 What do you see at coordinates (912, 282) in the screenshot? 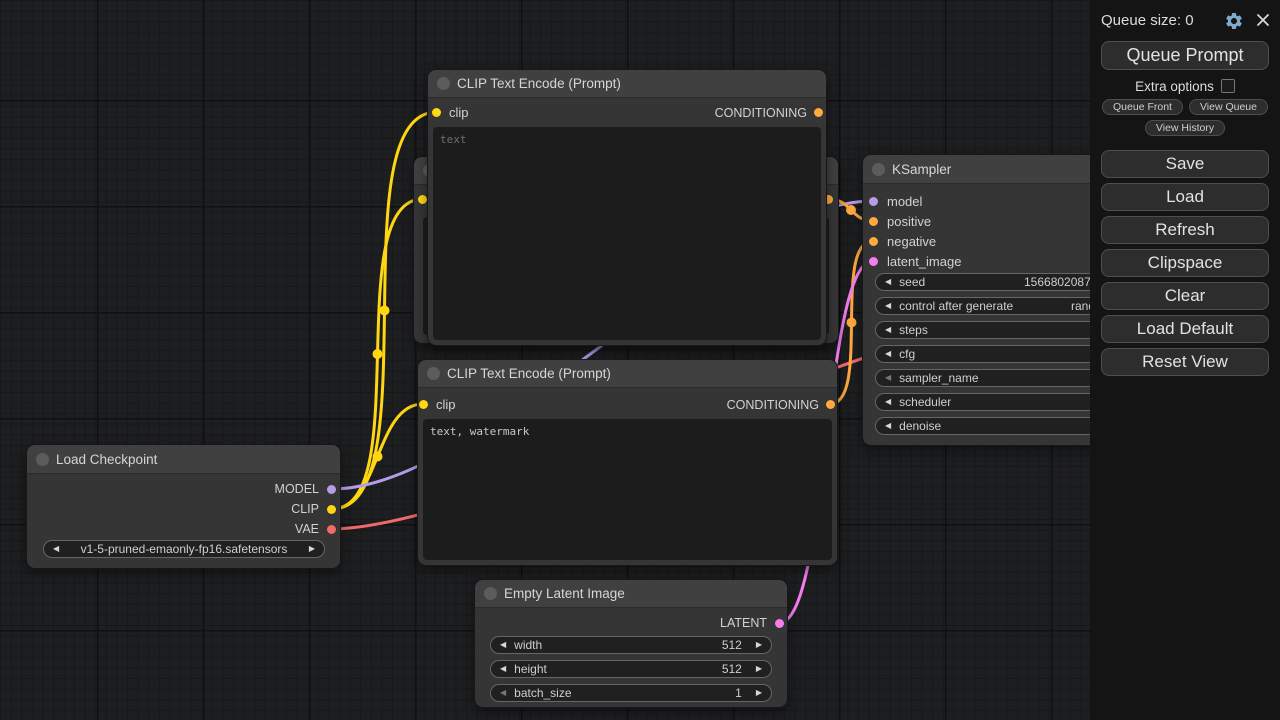
I see `widget-label: seed` at bounding box center [912, 282].